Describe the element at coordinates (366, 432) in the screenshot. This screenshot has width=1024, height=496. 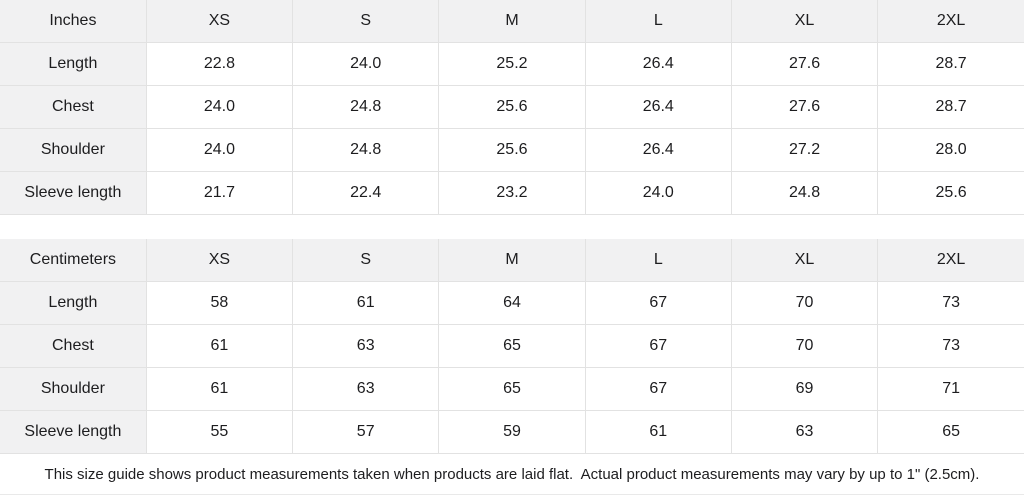
I see `measurement-cell: 57` at that location.